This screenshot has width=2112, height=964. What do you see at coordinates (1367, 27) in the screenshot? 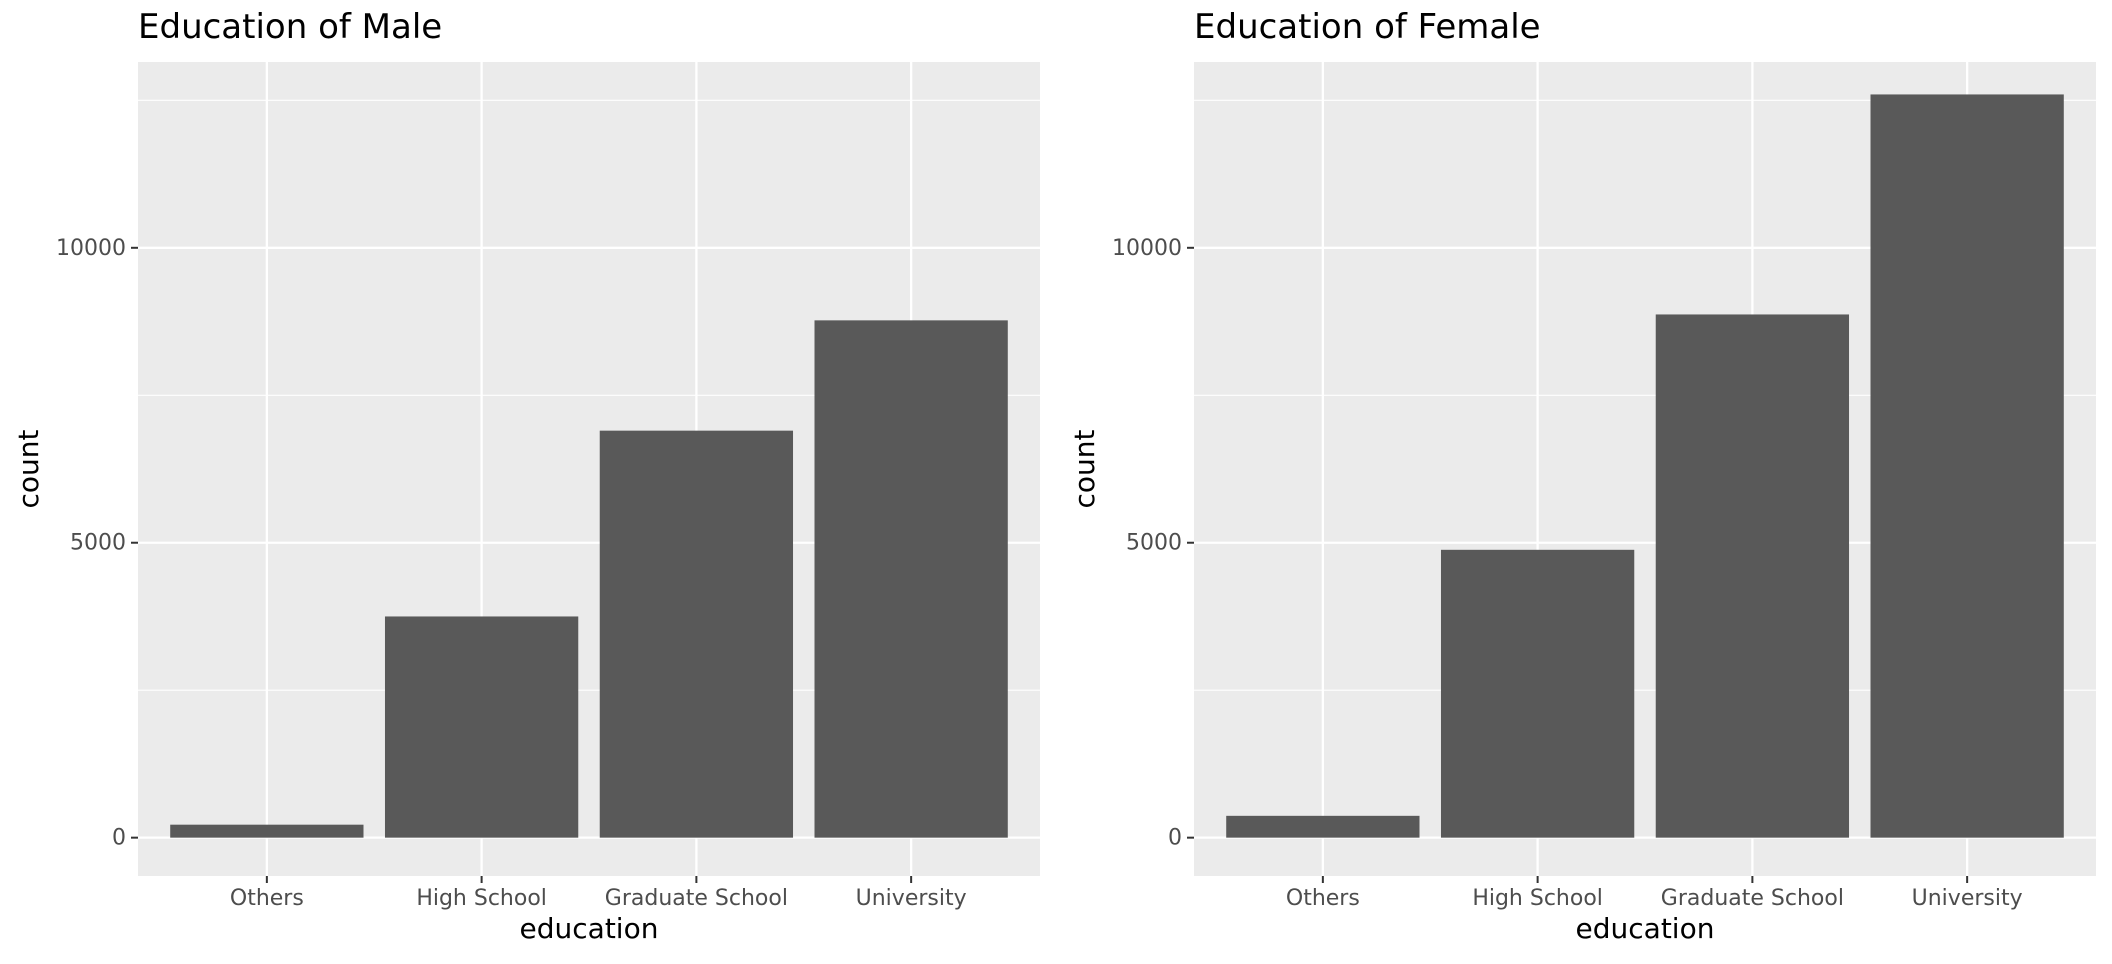
I see `chart-title: Education of Female` at bounding box center [1367, 27].